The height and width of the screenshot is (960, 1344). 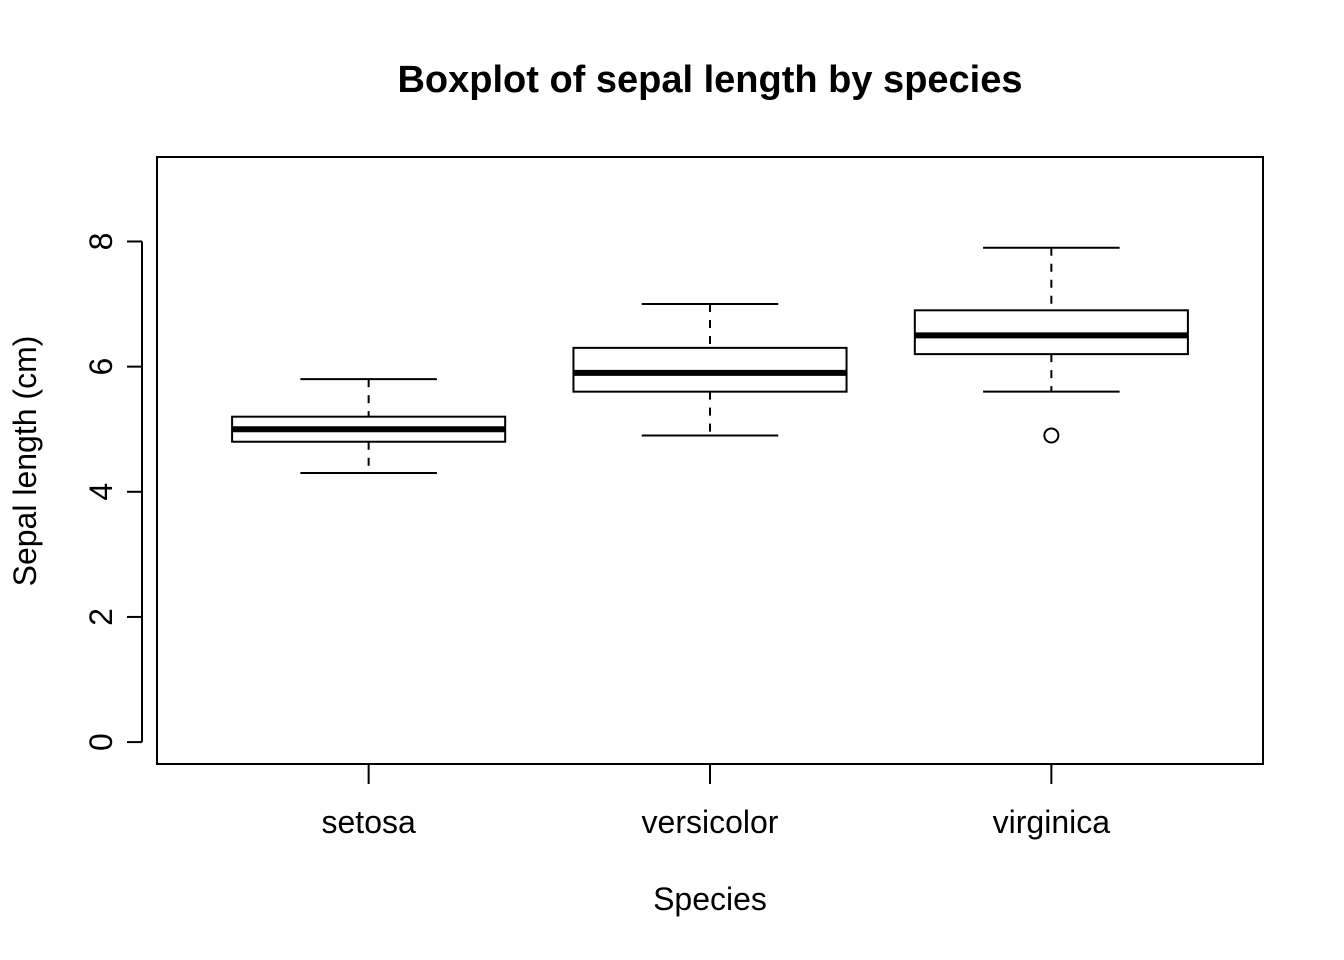 I want to click on box-virginica, so click(x=1051, y=345).